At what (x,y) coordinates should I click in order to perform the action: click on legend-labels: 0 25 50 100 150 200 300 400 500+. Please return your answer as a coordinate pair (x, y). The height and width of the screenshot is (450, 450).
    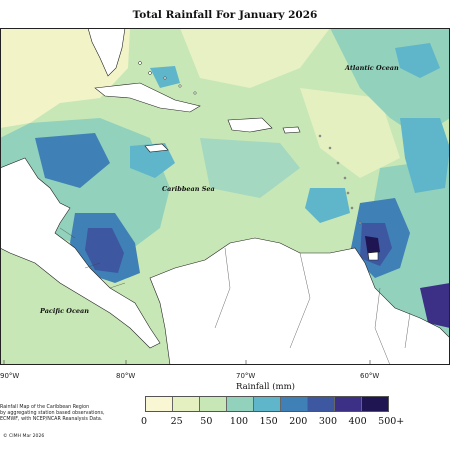
    Looking at the image, I should click on (277, 422).